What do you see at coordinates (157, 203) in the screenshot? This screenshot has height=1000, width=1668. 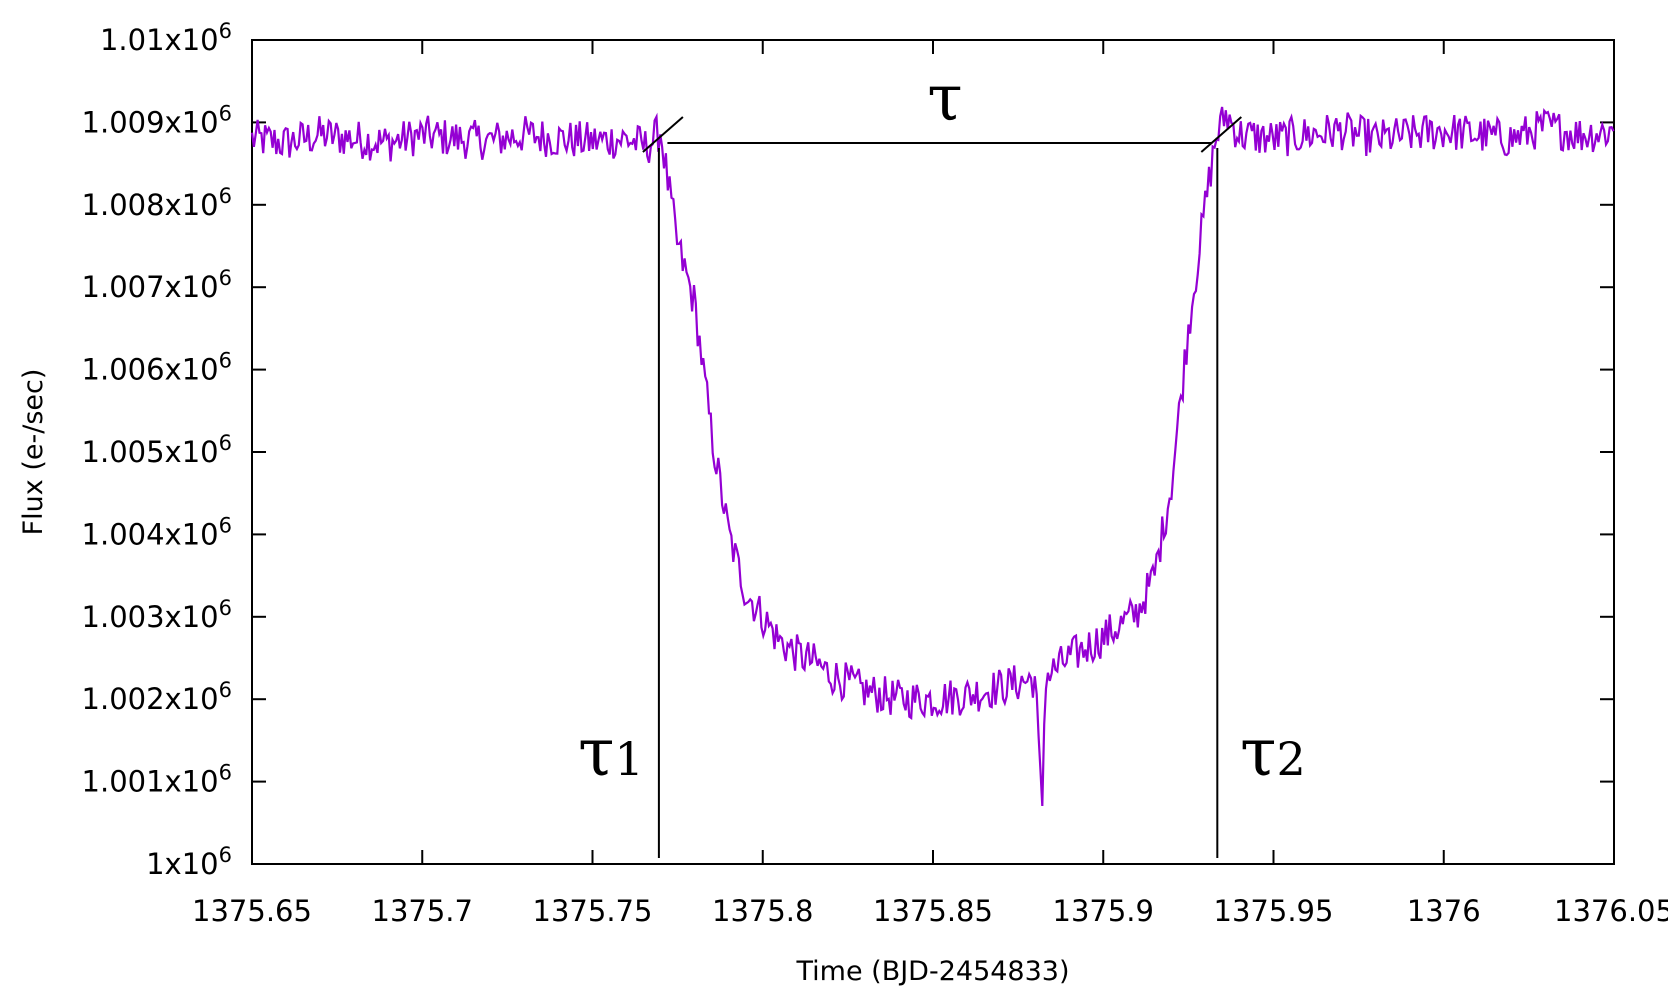 I see `y-tick-label: 1.008x10⁶` at bounding box center [157, 203].